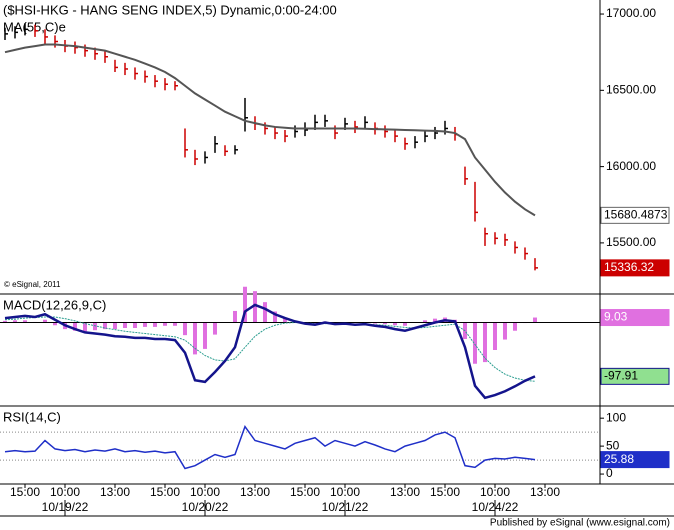 The image size is (674, 530). I want to click on value-label: 25.88, so click(619, 459).